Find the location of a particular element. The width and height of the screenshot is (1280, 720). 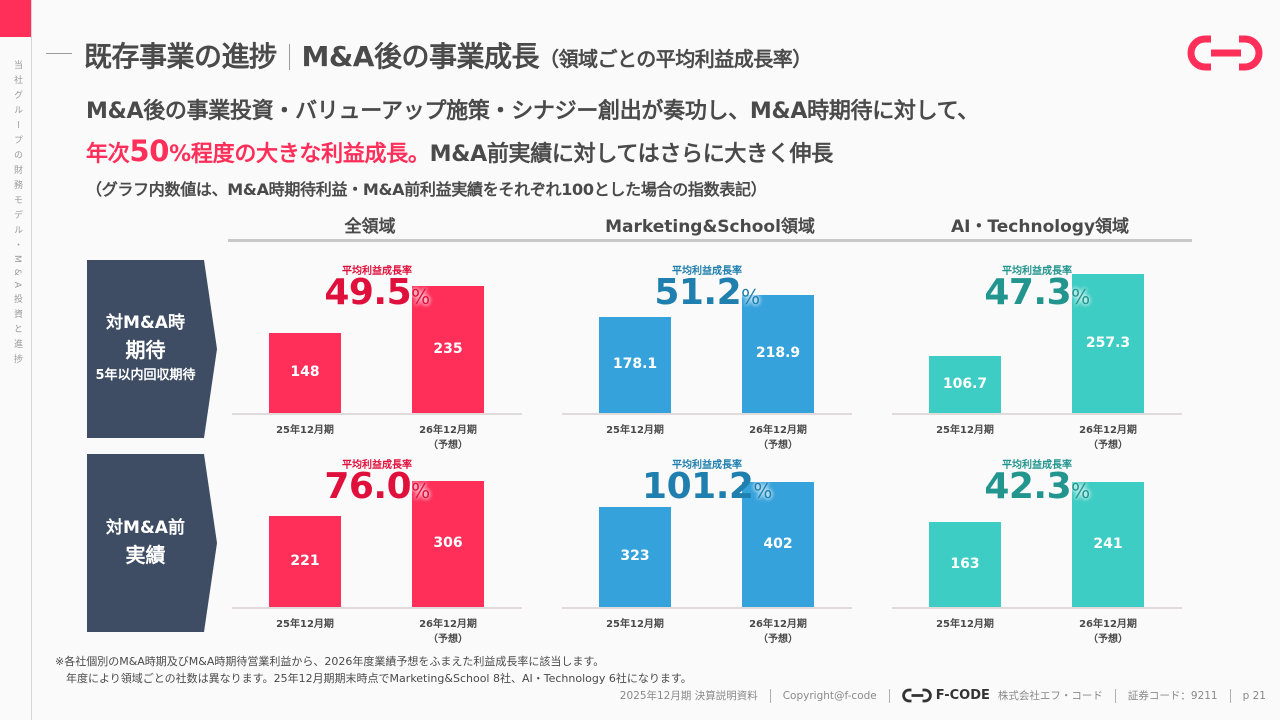

column-header-rule is located at coordinates (710, 240).